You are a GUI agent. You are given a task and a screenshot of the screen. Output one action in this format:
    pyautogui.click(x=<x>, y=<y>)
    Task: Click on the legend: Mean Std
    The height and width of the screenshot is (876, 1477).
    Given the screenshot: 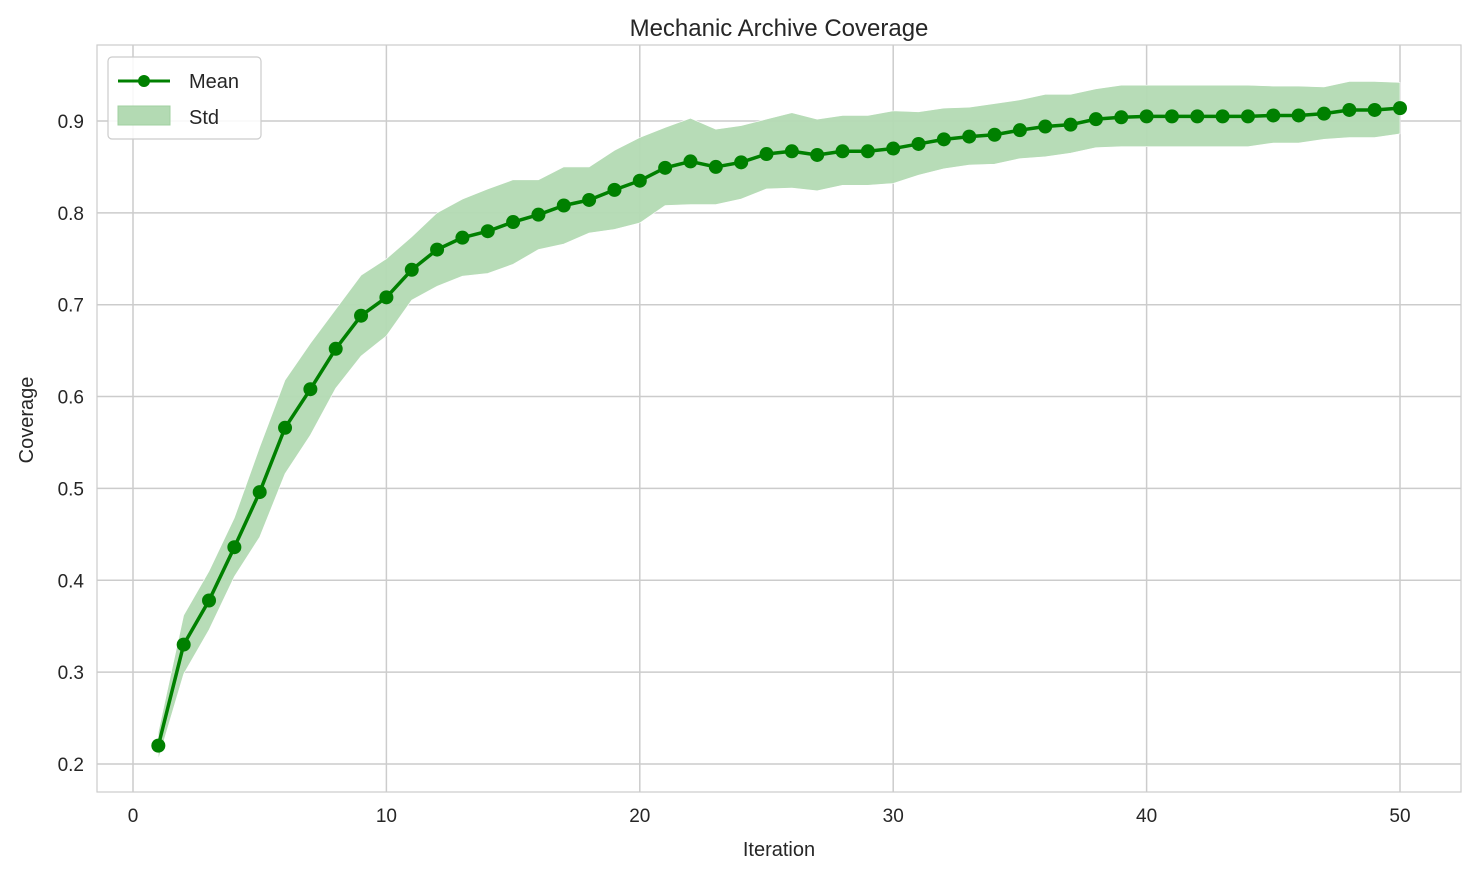 What is the action you would take?
    pyautogui.click(x=184, y=98)
    